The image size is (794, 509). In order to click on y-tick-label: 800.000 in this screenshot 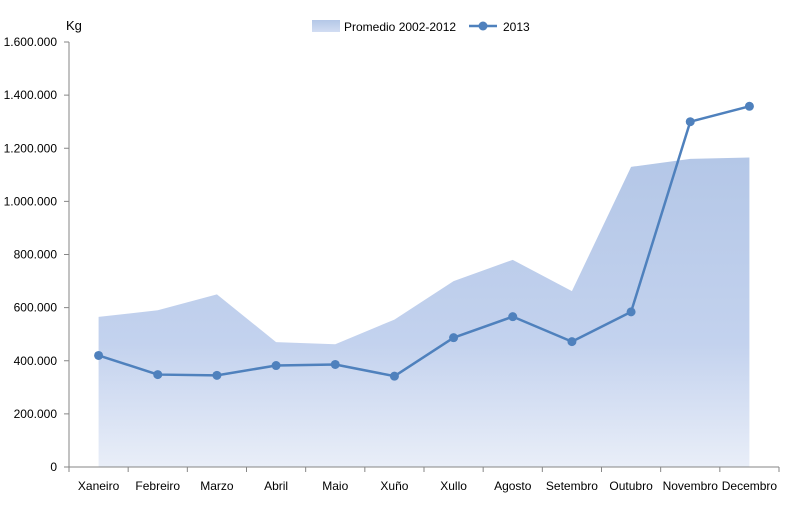, I will do `click(36, 255)`.